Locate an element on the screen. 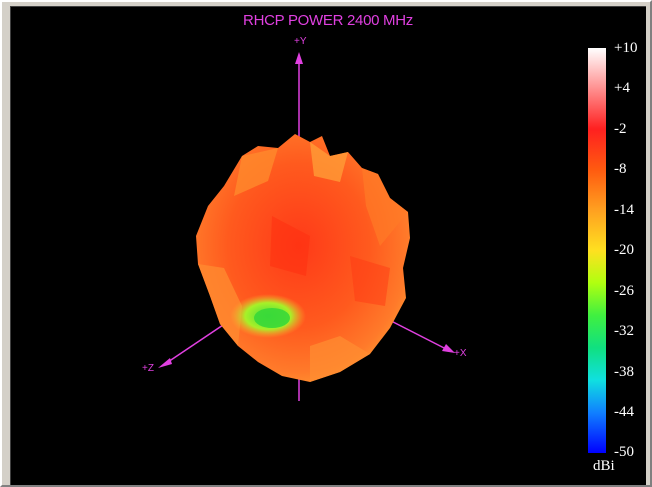  z-axis-arrow is located at coordinates (165, 363).